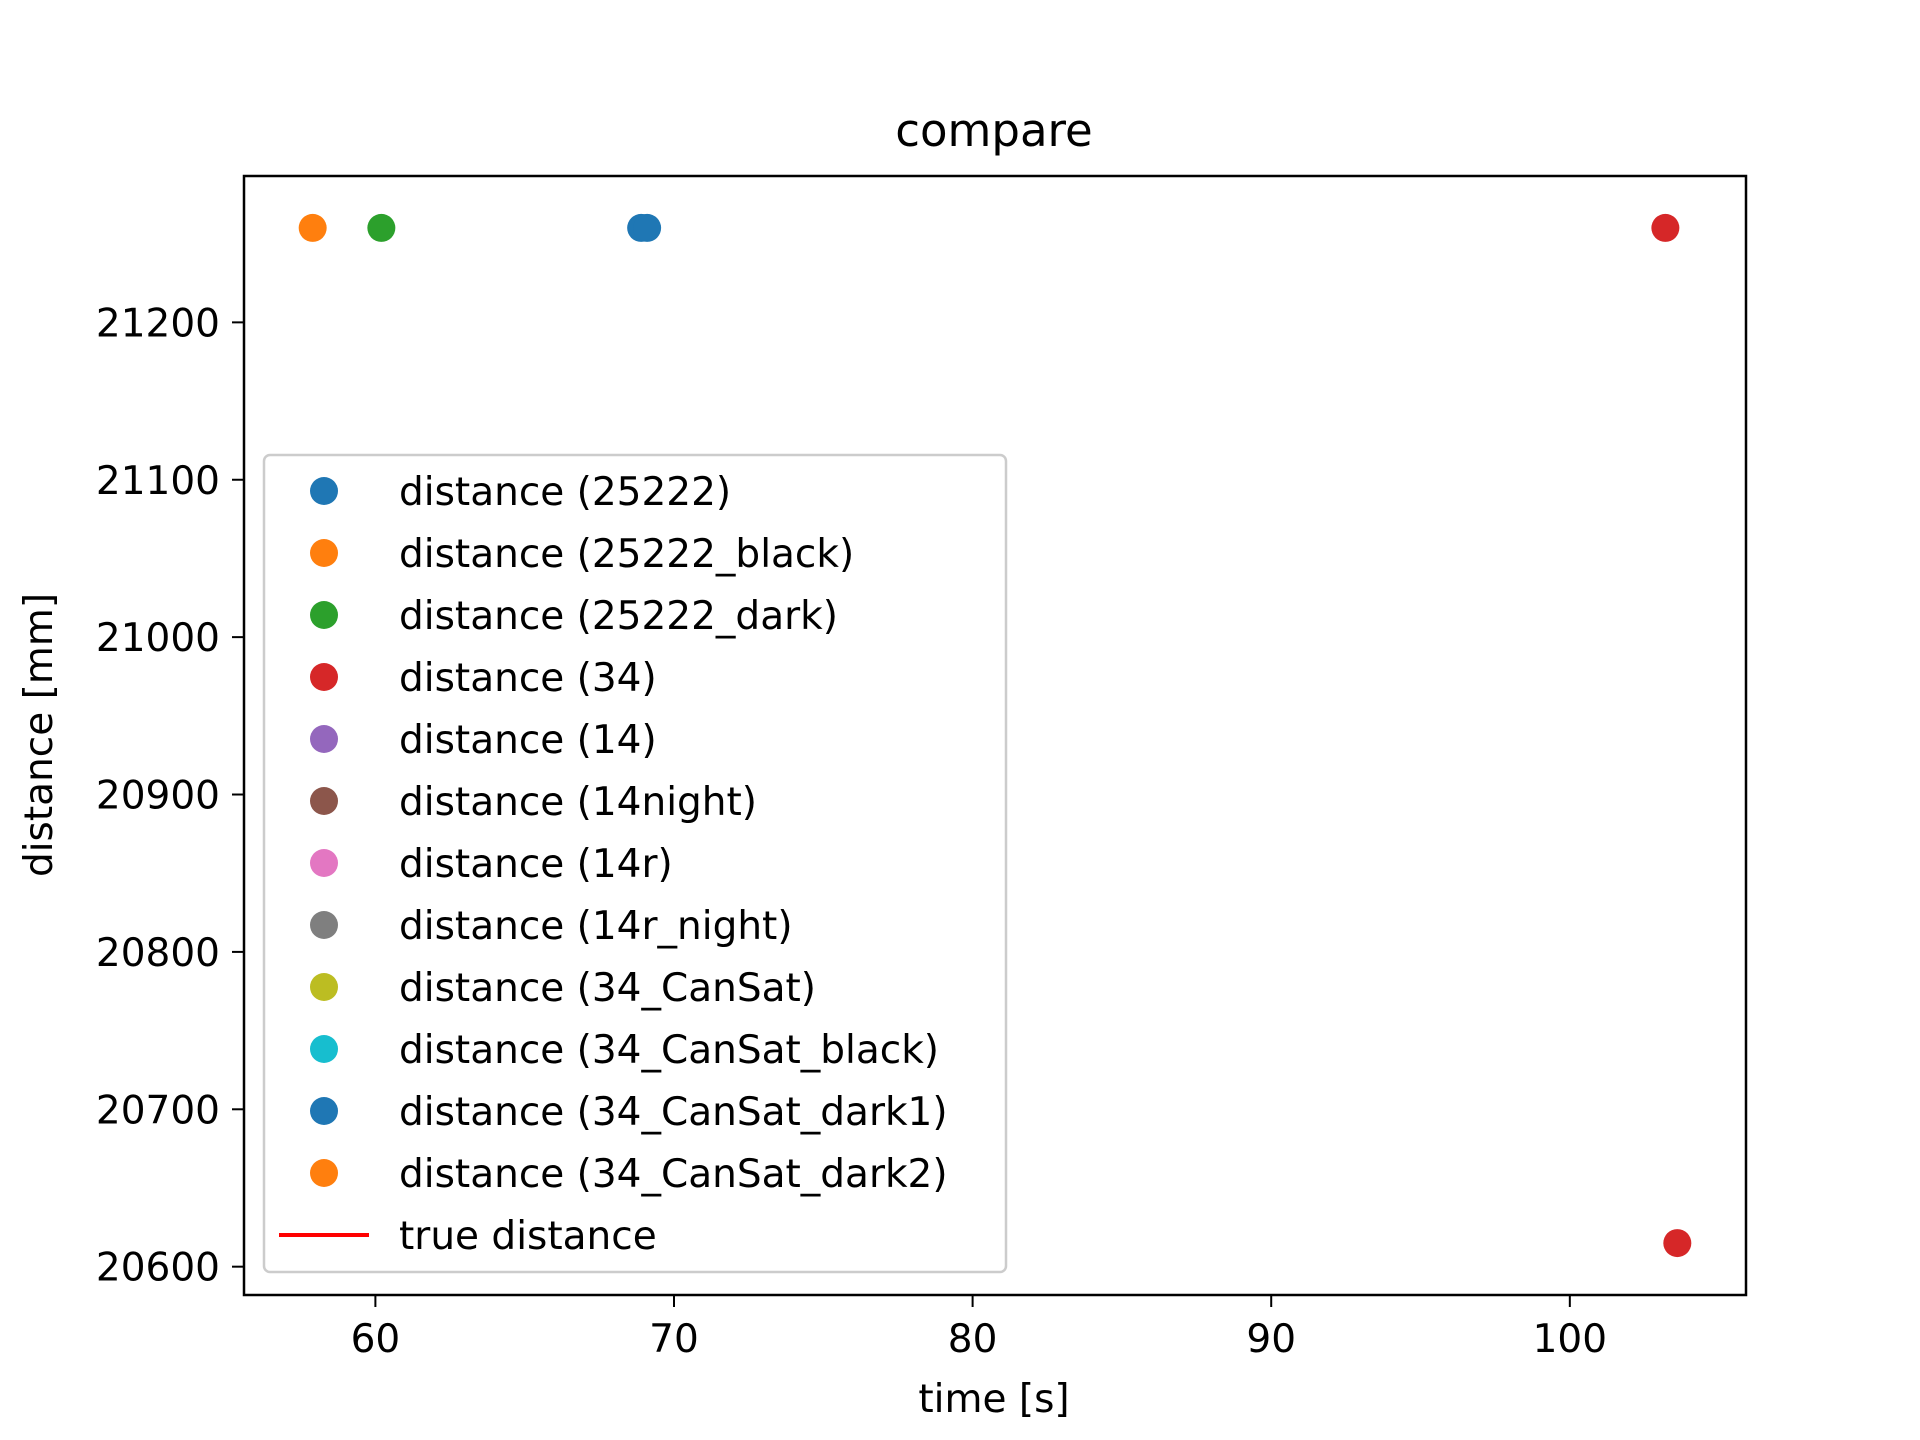 The image size is (1920, 1440). What do you see at coordinates (674, 1339) in the screenshot?
I see `x-tick-label: 70` at bounding box center [674, 1339].